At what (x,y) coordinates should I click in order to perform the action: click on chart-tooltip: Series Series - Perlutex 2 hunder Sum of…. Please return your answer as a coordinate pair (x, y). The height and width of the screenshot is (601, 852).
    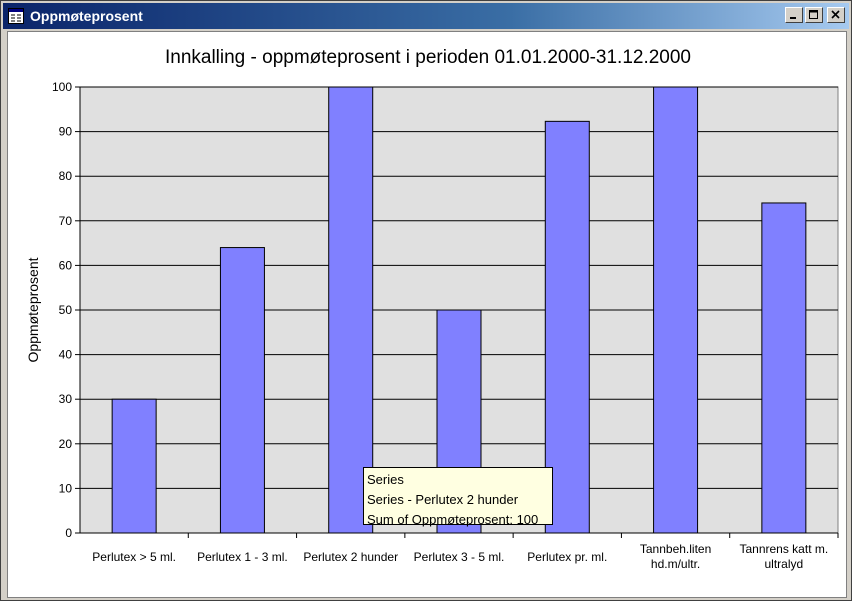
    Looking at the image, I should click on (458, 497).